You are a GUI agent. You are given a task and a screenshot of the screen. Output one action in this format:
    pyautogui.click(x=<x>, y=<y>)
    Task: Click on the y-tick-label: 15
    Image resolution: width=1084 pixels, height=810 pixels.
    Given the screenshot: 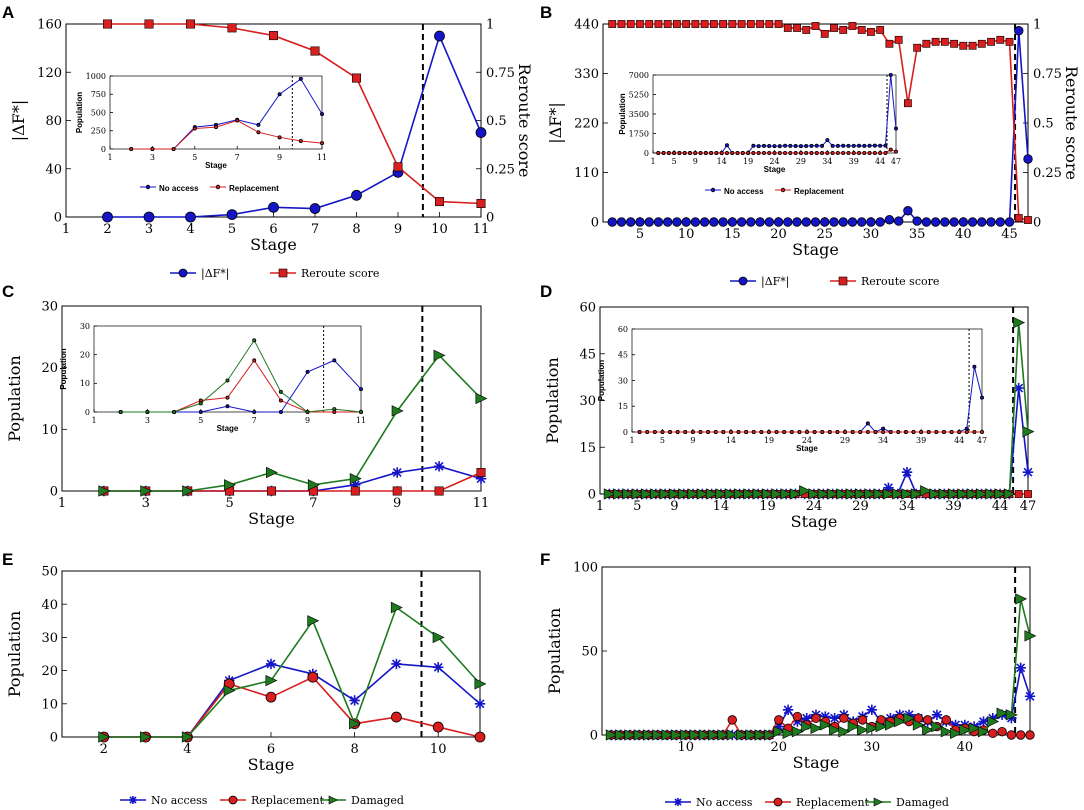 What is the action you would take?
    pyautogui.click(x=623, y=406)
    